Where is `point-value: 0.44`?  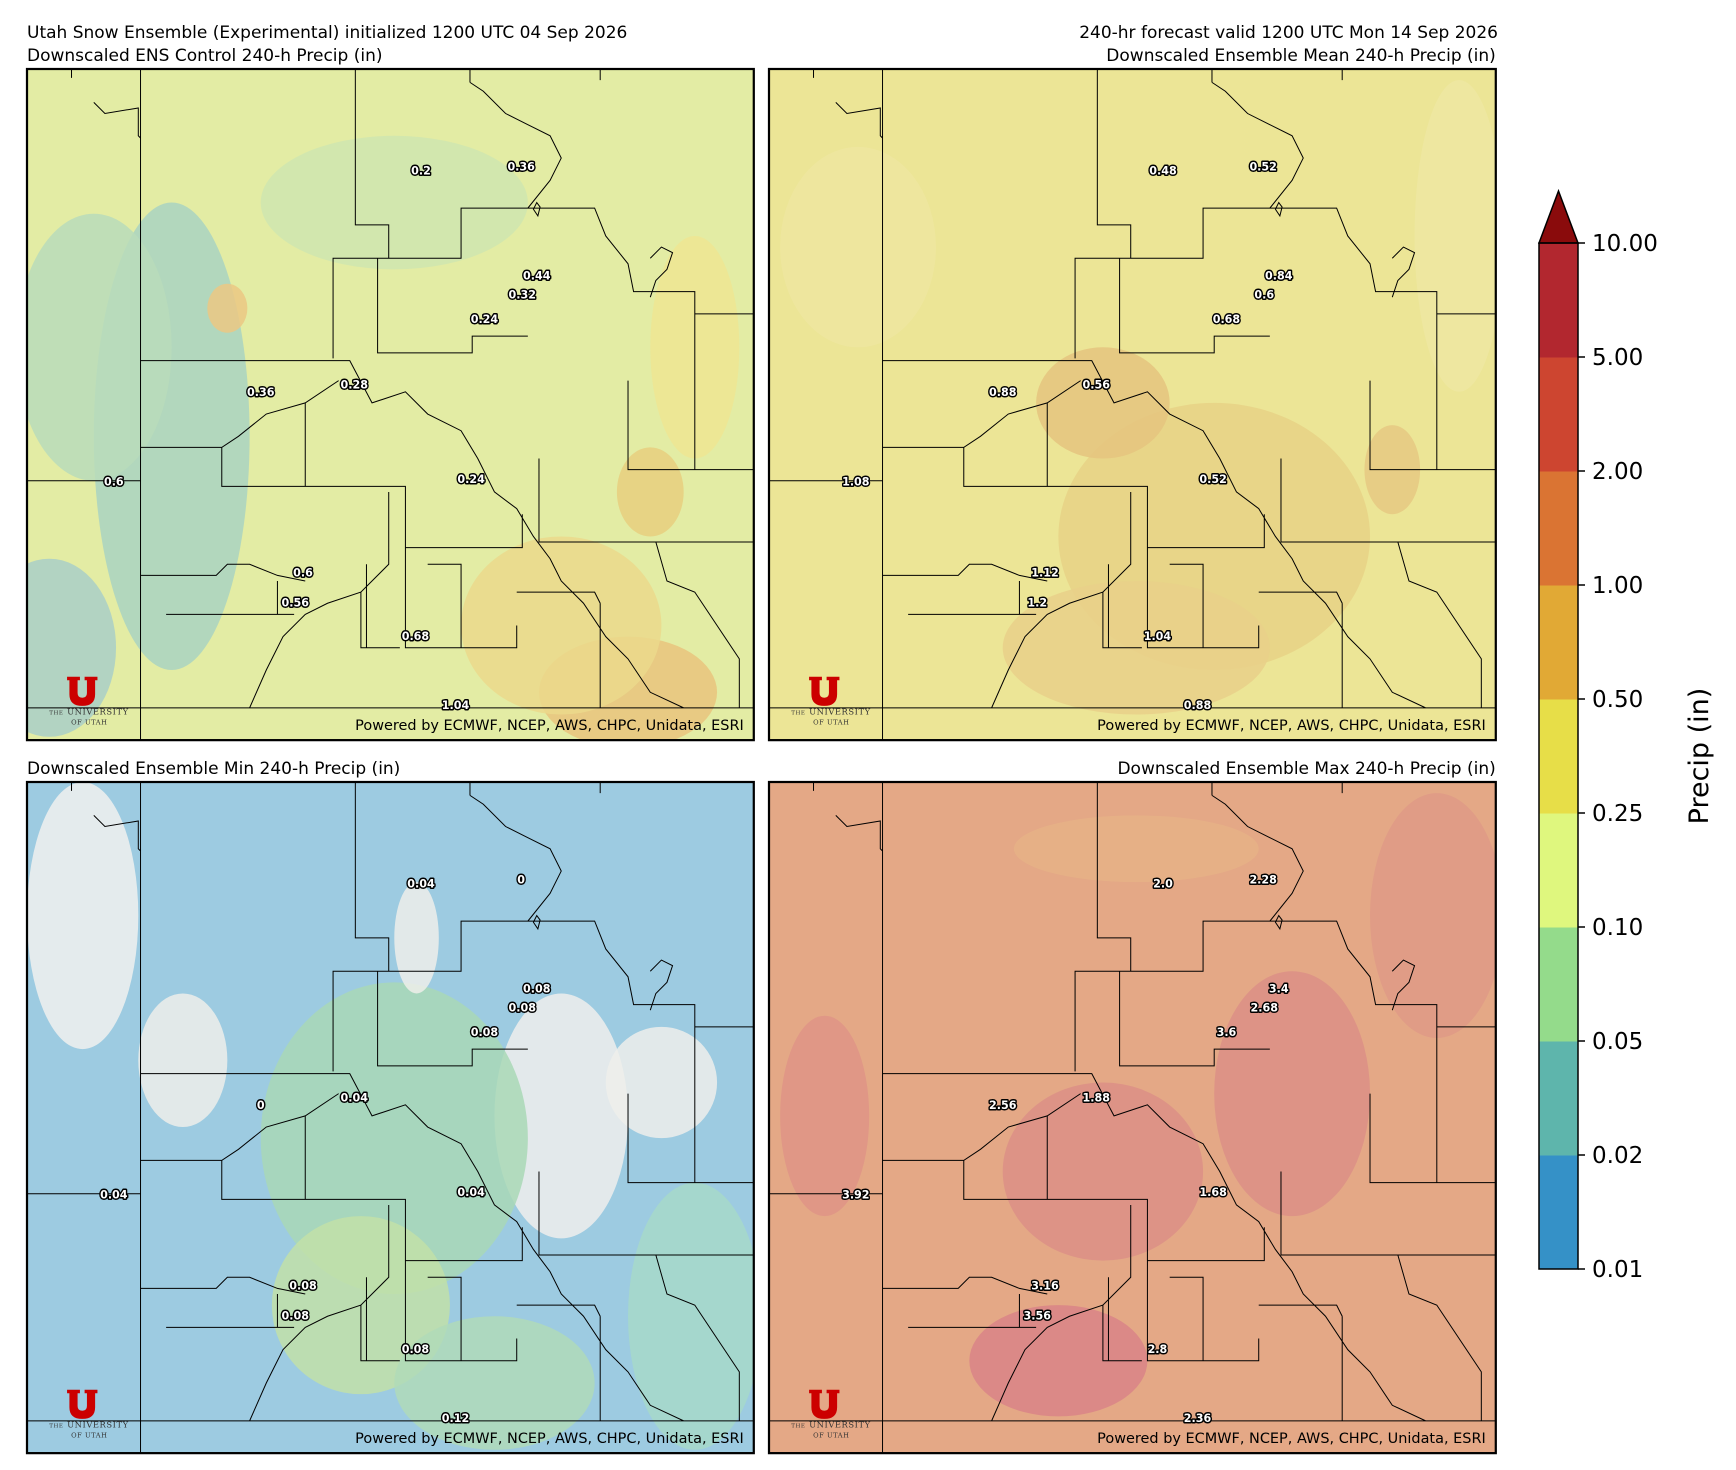
point-value: 0.44 is located at coordinates (537, 275).